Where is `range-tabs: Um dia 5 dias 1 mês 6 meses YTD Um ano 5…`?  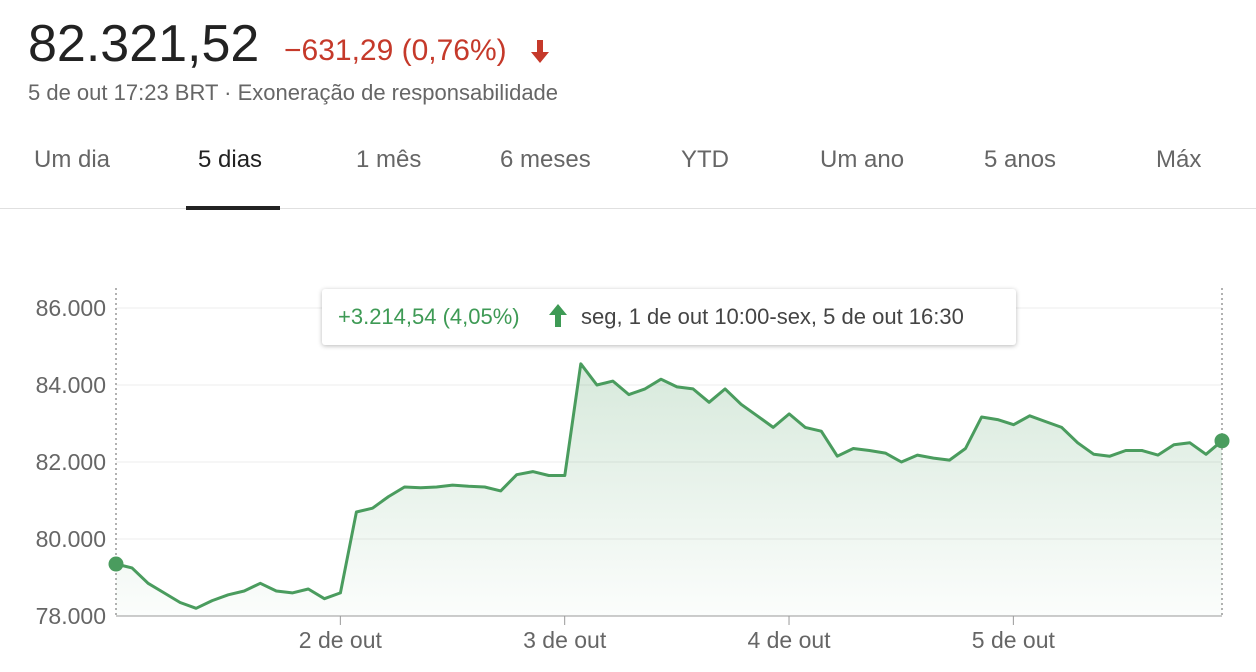
range-tabs: Um dia 5 dias 1 mês 6 meses YTD Um ano 5… is located at coordinates (628, 164).